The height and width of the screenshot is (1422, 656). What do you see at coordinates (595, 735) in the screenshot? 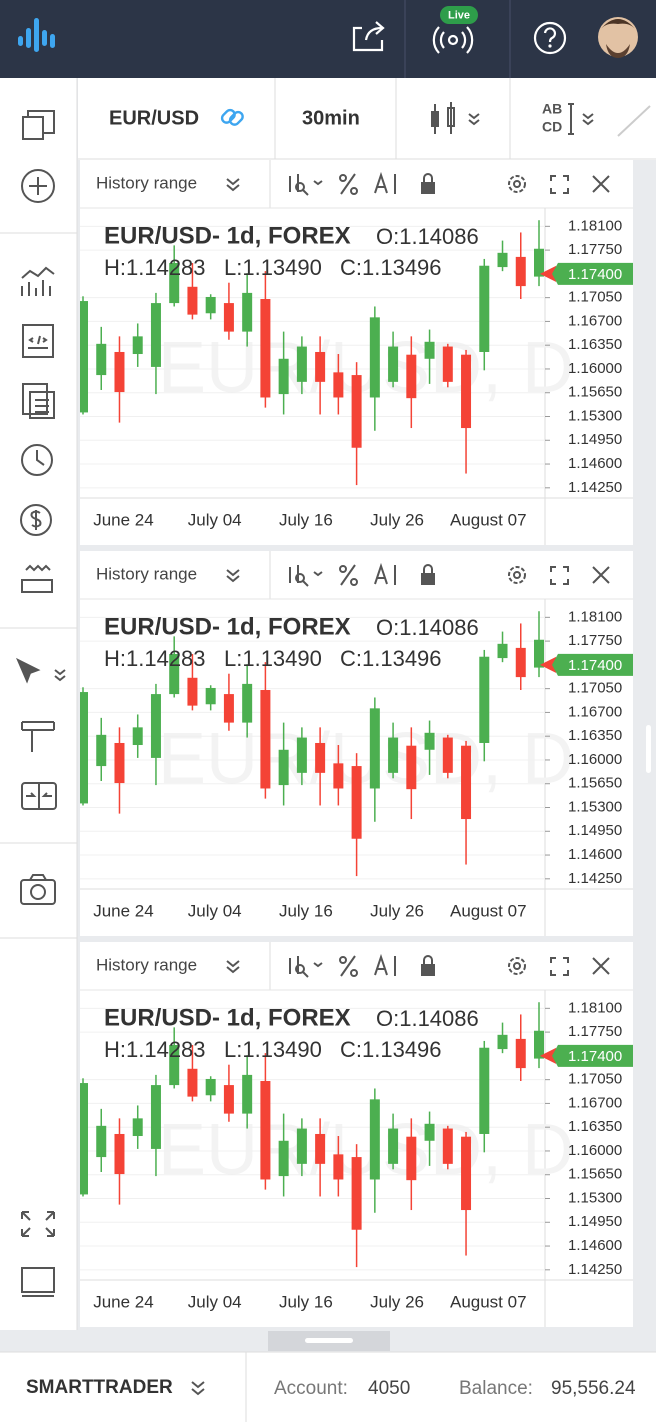
I see `y-tick-label: 1.16350` at bounding box center [595, 735].